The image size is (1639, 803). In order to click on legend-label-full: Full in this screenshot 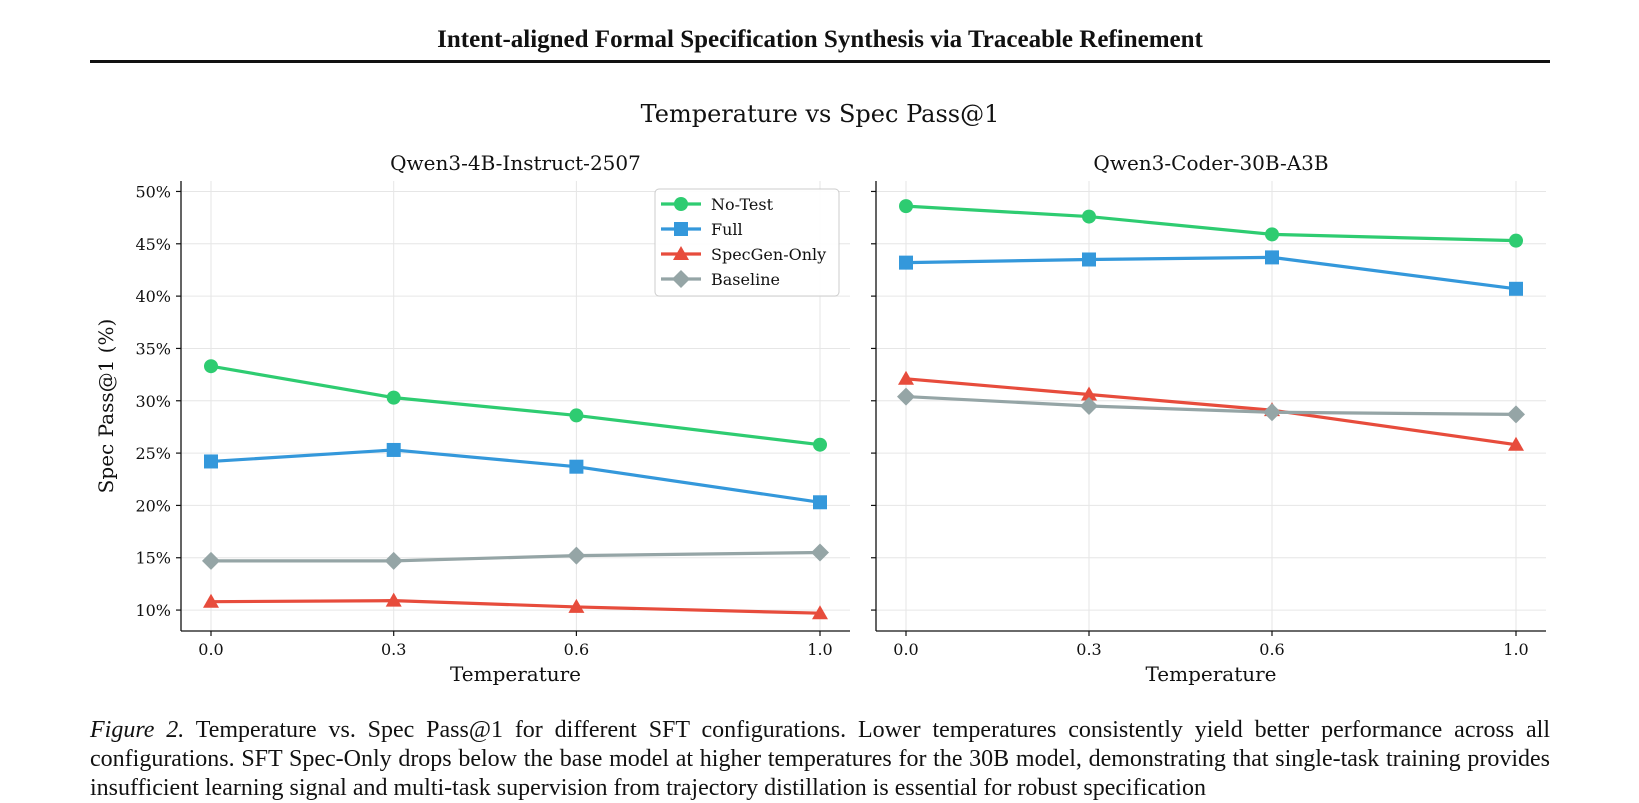, I will do `click(727, 229)`.